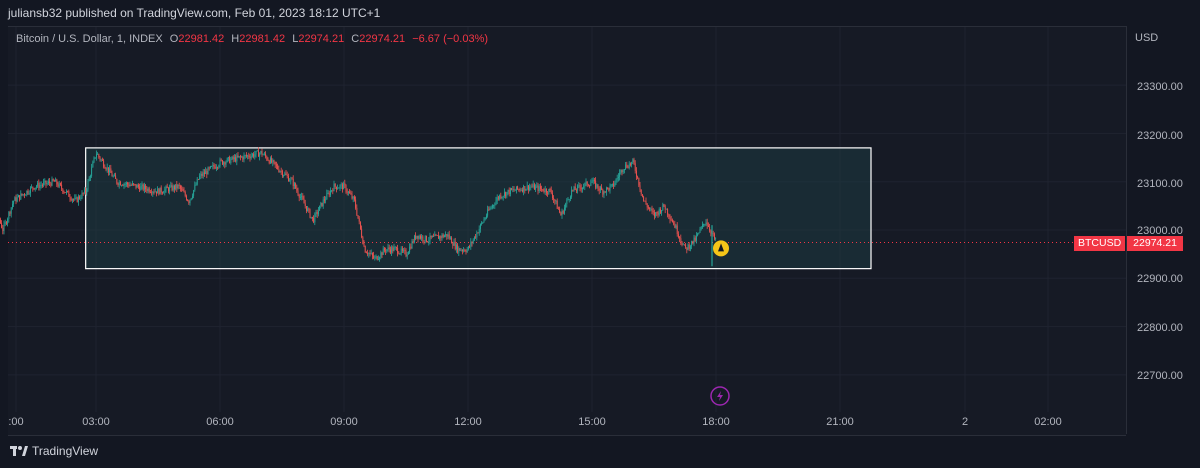 This screenshot has height=468, width=1200. I want to click on y-tick-label: 22900.00, so click(1160, 279).